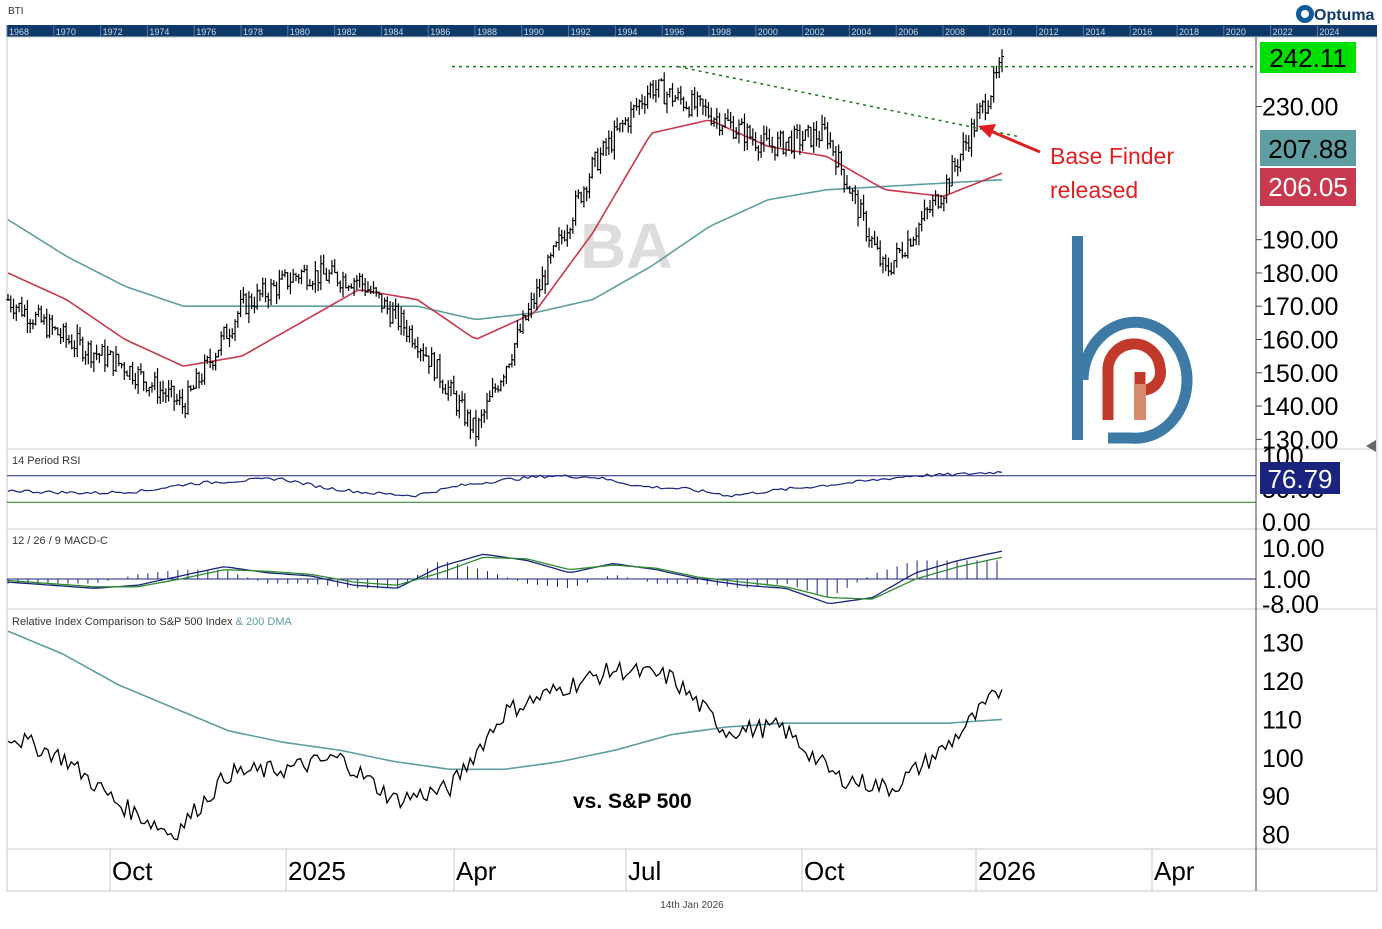  I want to click on year-tick-label: 1978, so click(253, 32).